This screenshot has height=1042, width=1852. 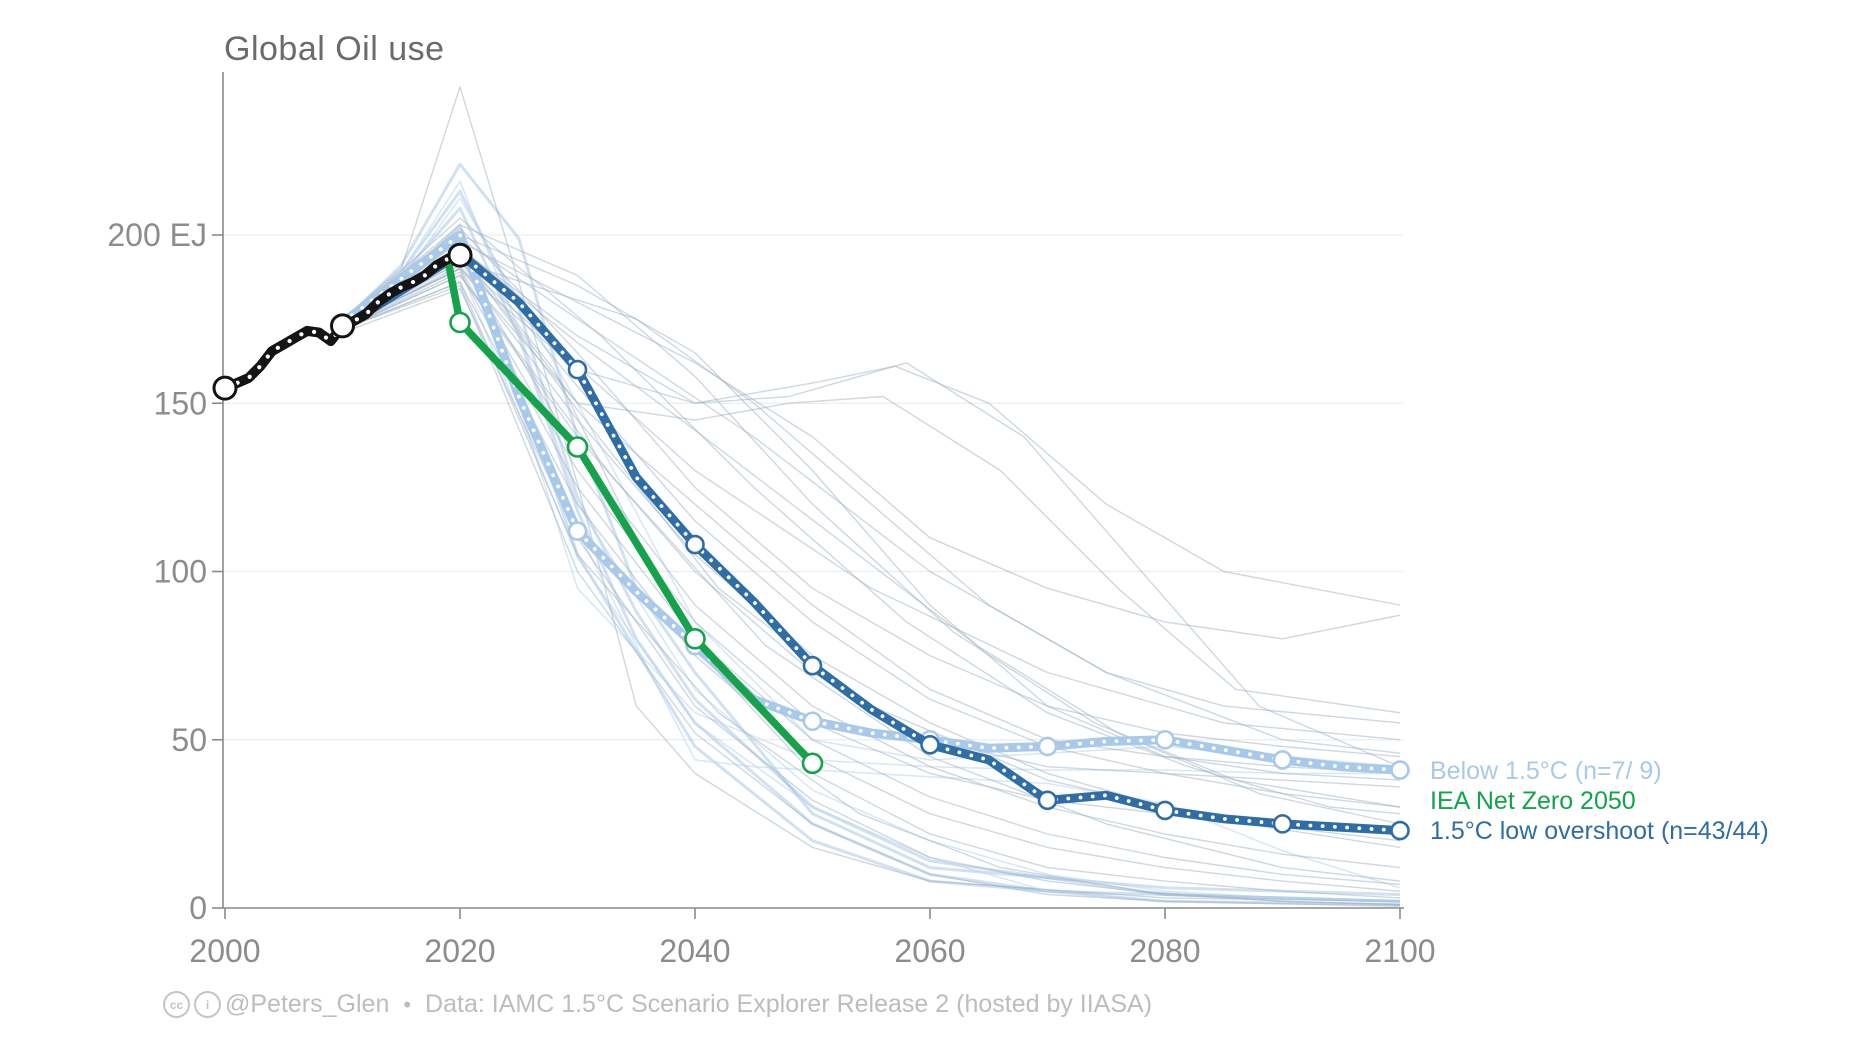 I want to click on footer-handle: @Peters_Glen, so click(x=307, y=1004).